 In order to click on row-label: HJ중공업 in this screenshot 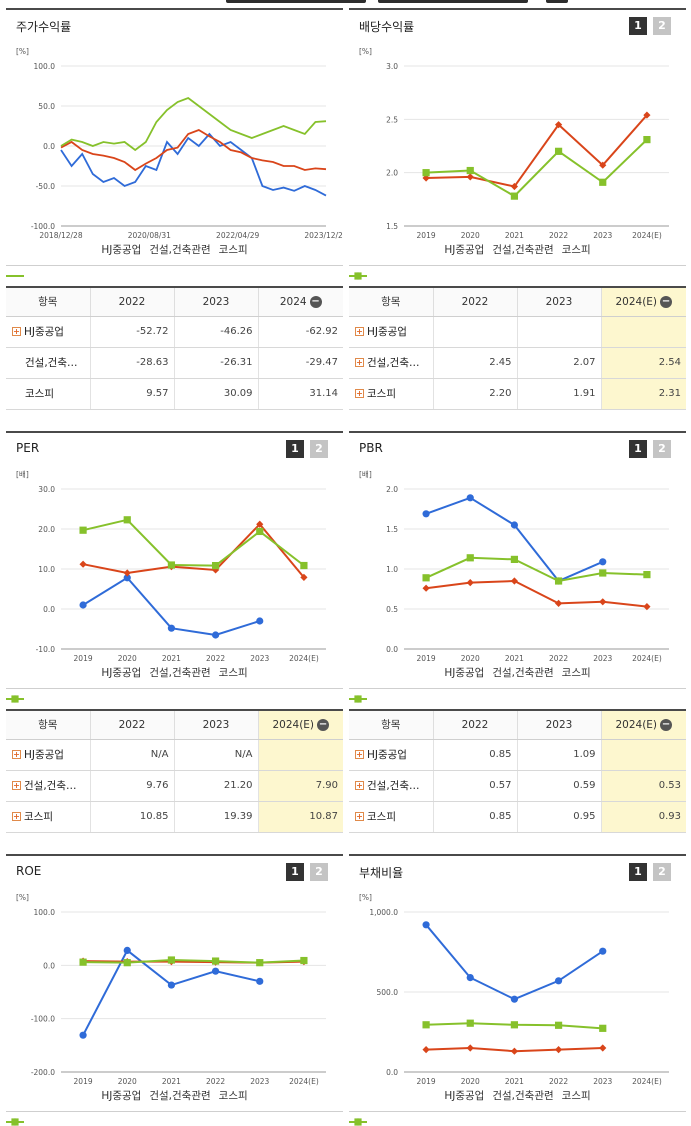, I will do `click(44, 755)`.